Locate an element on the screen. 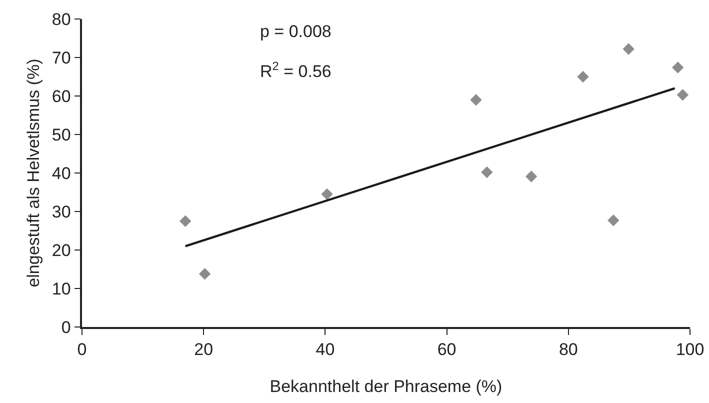 The height and width of the screenshot is (403, 709). y-tick-label: 70 is located at coordinates (61, 58).